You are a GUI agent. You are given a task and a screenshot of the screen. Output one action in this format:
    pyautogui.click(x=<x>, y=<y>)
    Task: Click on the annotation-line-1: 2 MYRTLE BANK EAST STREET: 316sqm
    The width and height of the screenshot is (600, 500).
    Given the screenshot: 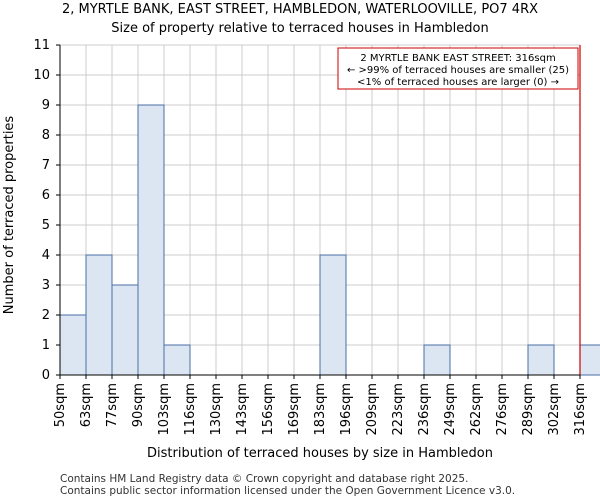 What is the action you would take?
    pyautogui.click(x=457, y=58)
    